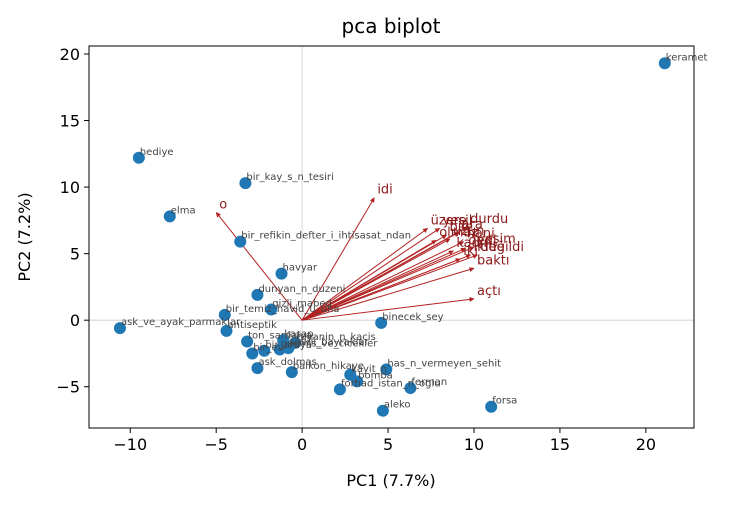 The height and width of the screenshot is (506, 732). I want to click on point-label: aleko, so click(397, 405).